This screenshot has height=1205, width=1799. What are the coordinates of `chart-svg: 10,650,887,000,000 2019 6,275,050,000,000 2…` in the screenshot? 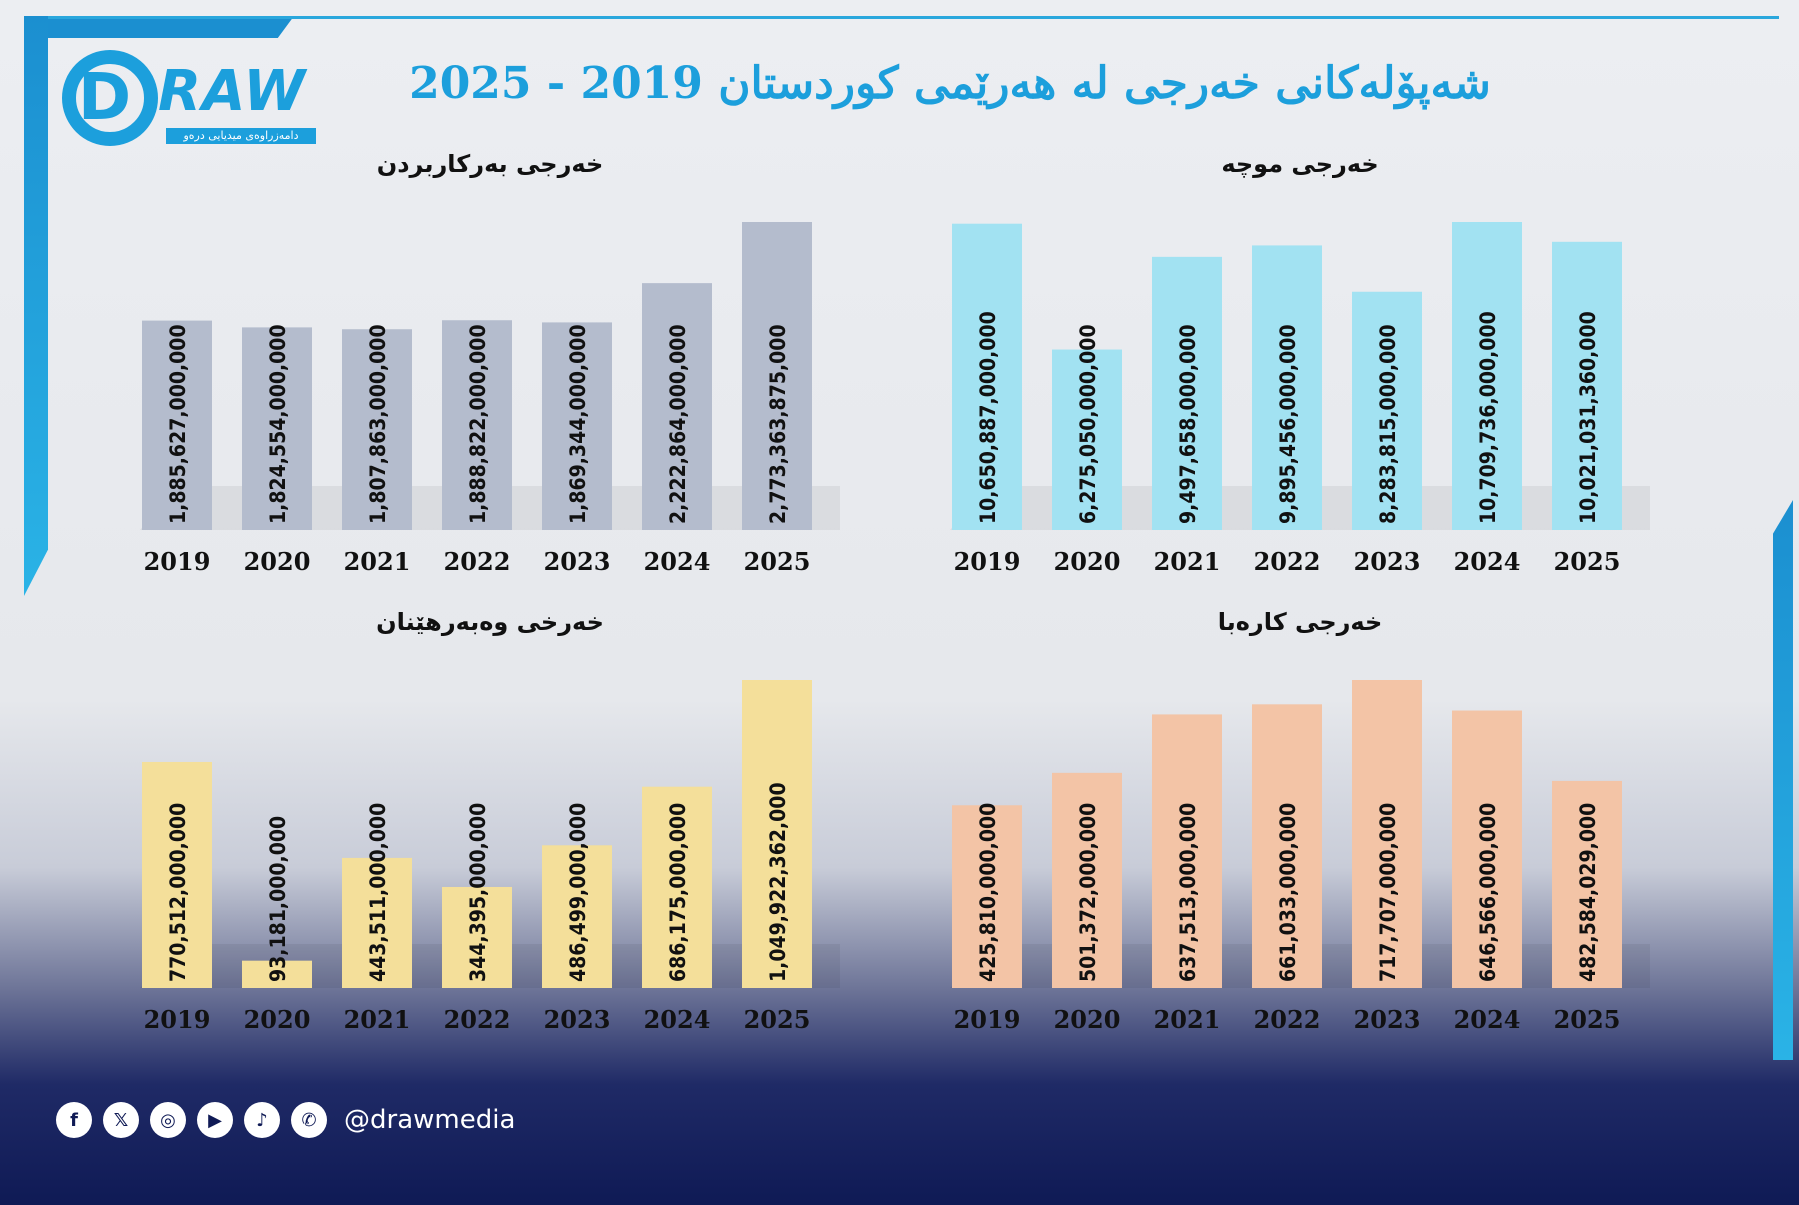 It's located at (1300, 399).